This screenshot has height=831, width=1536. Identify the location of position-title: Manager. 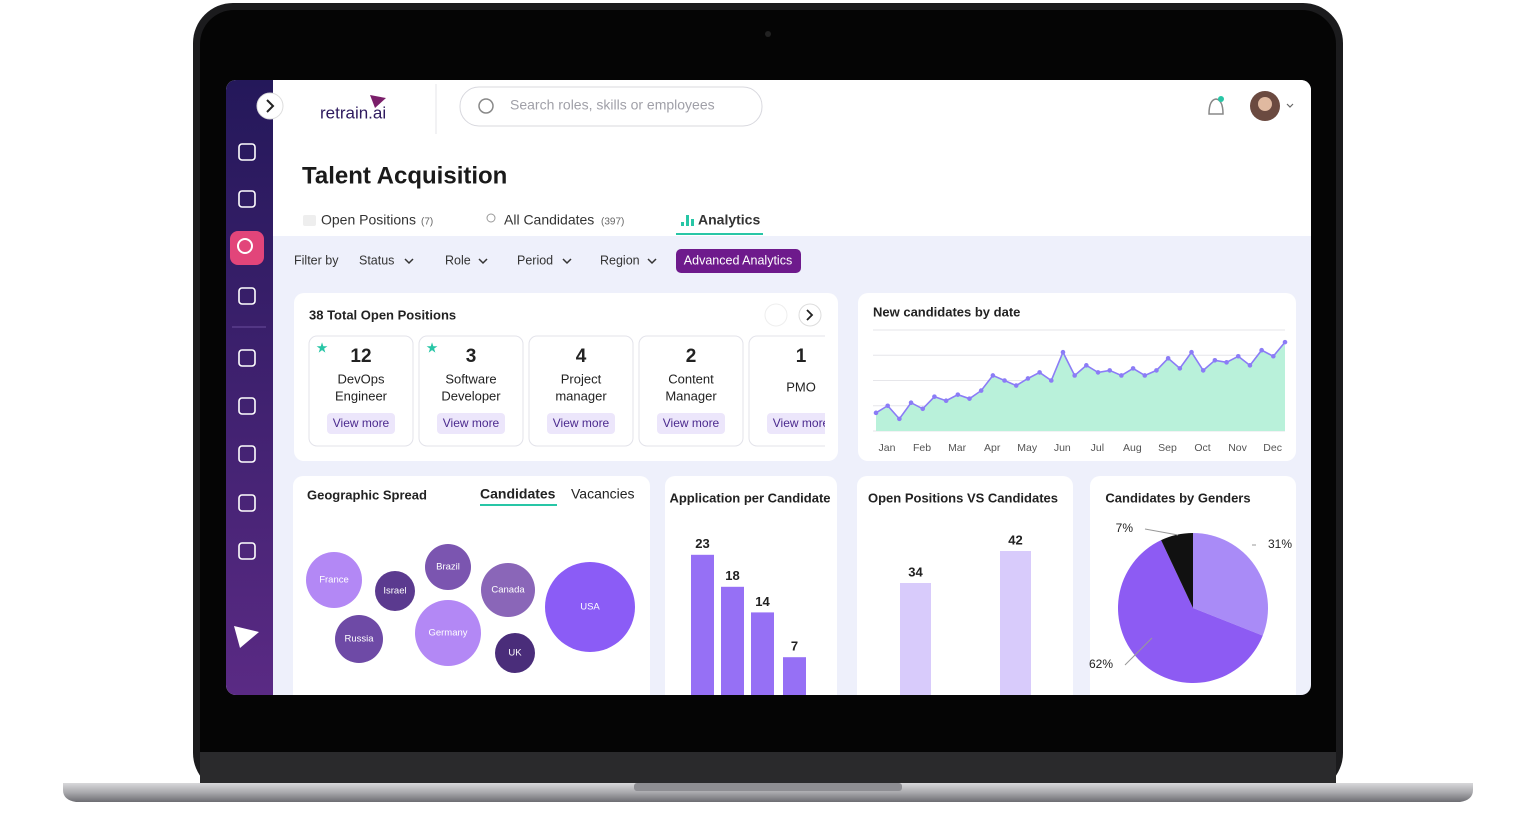
(691, 395).